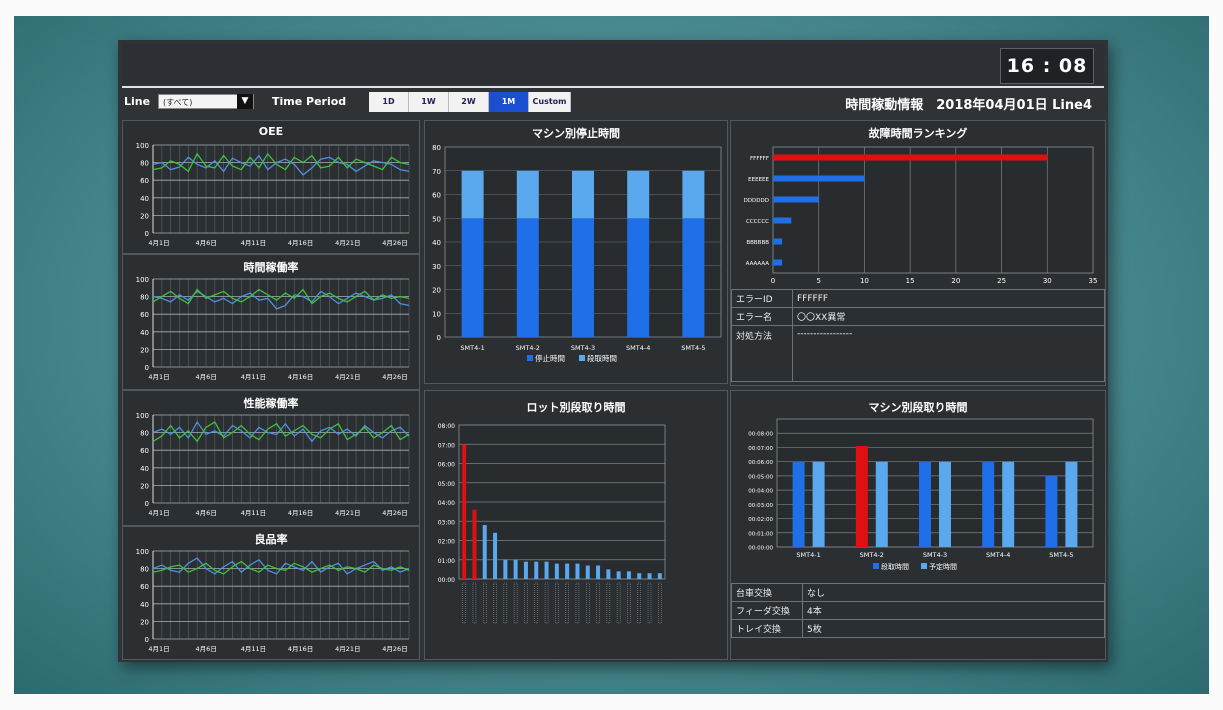  What do you see at coordinates (760, 492) in the screenshot?
I see `y-tick-label: 00:04:00` at bounding box center [760, 492].